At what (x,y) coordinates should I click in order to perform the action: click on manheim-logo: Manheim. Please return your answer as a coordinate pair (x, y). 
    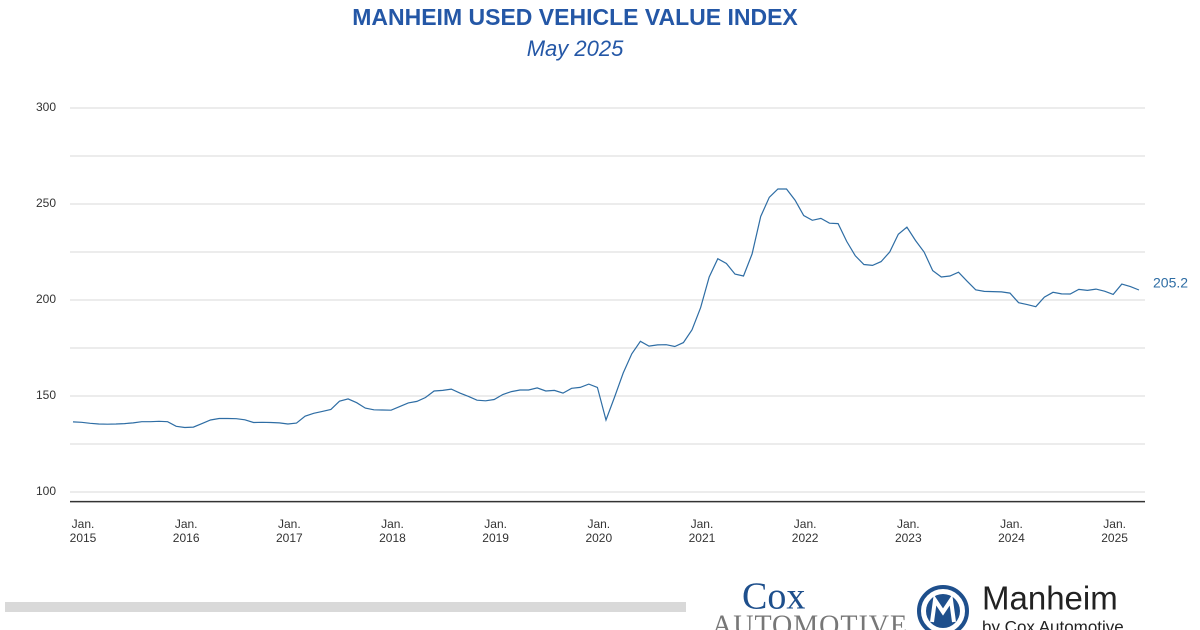
    Looking at the image, I should click on (1050, 598).